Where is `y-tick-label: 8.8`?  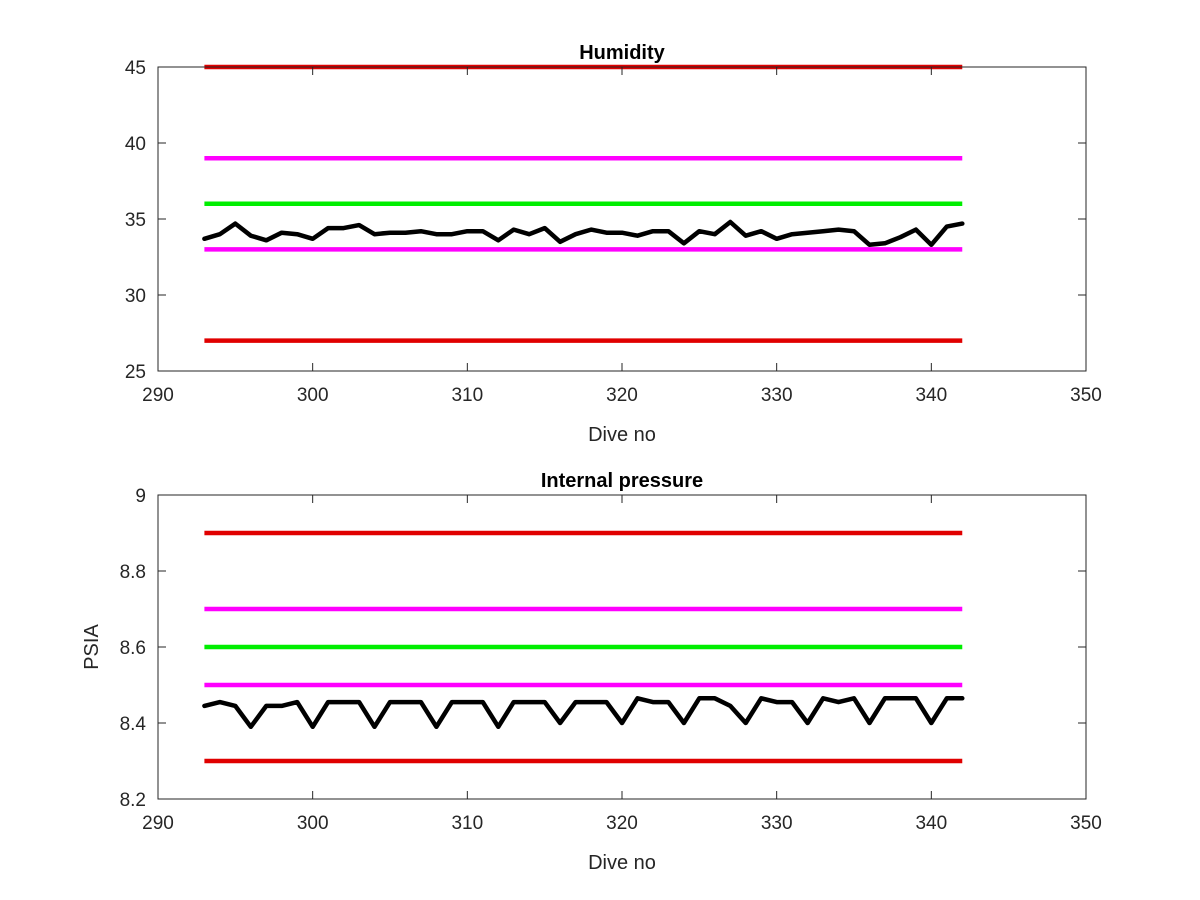 y-tick-label: 8.8 is located at coordinates (133, 572).